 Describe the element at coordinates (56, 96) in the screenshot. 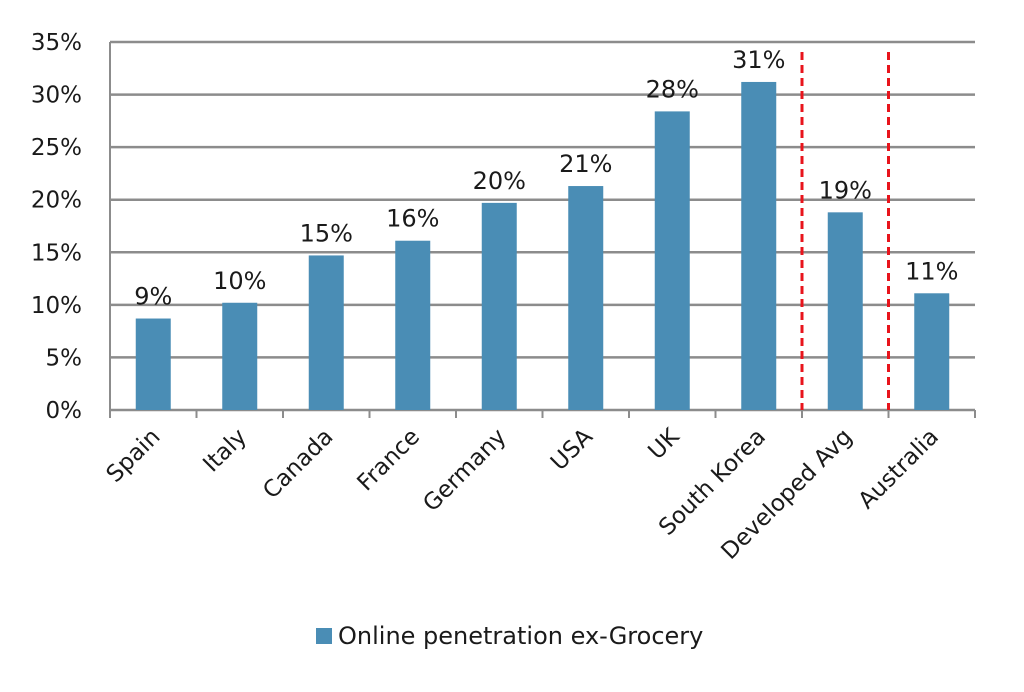

I see `y-tick-label: 30%` at that location.